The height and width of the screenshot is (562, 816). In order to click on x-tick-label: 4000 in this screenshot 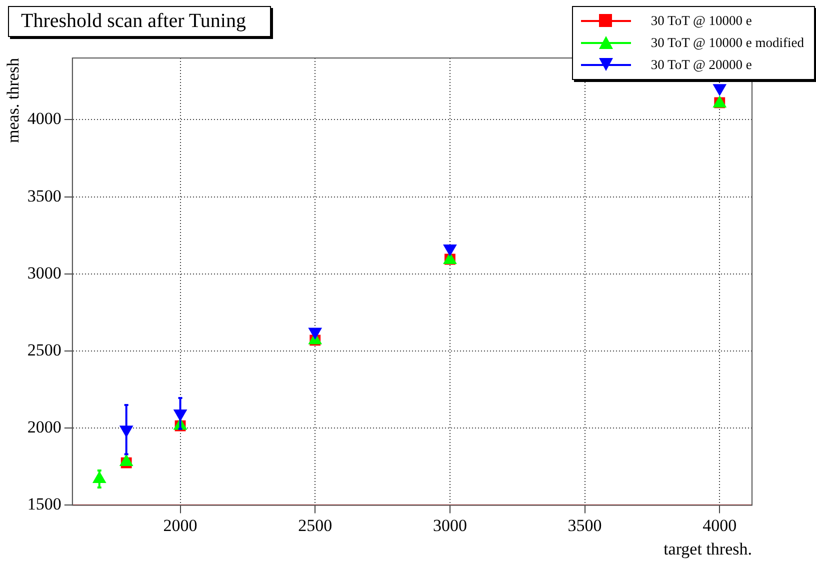, I will do `click(719, 525)`.